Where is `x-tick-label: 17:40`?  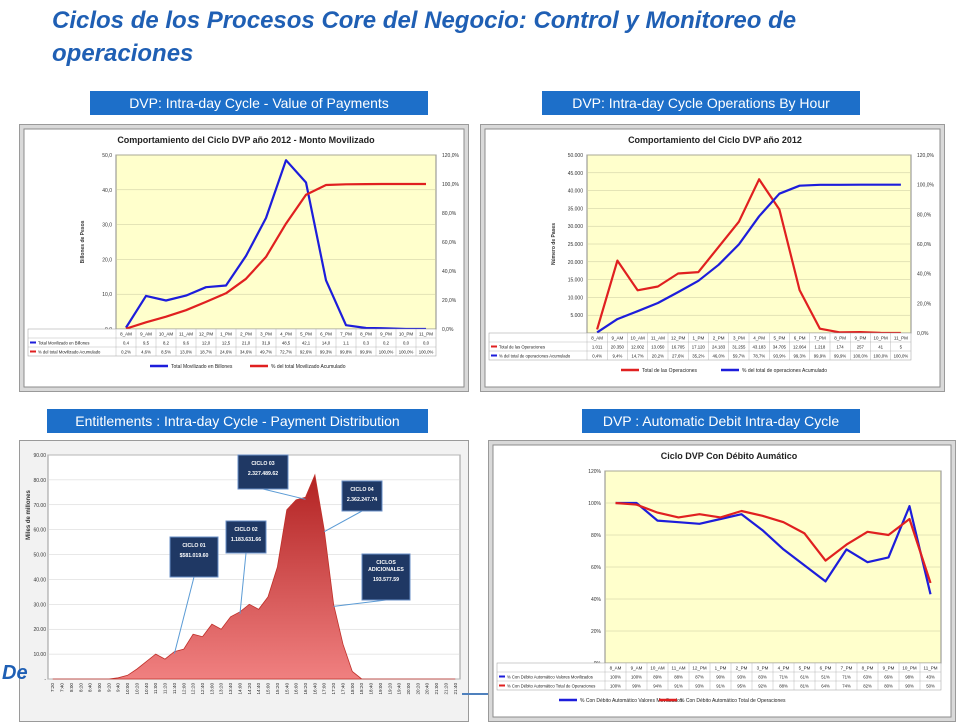 x-tick-label: 17:40 is located at coordinates (342, 689).